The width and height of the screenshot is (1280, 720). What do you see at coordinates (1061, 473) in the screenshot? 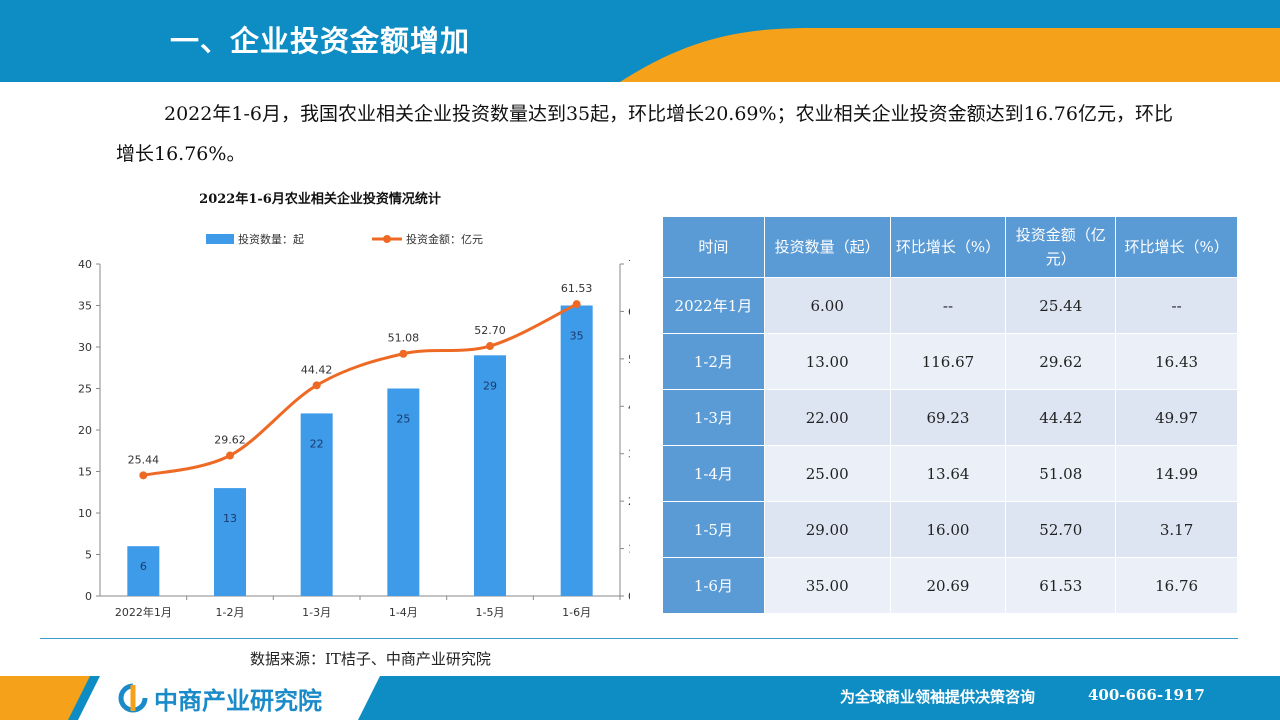
I see `table-cell: 51.08` at bounding box center [1061, 473].